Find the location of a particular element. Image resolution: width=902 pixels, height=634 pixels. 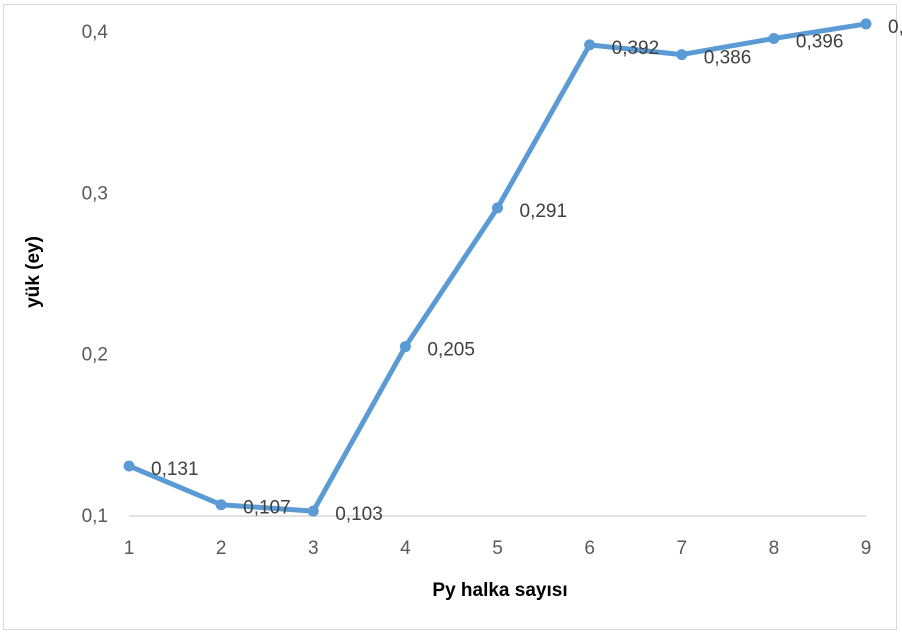

x-tick-label: 4 is located at coordinates (405, 548).